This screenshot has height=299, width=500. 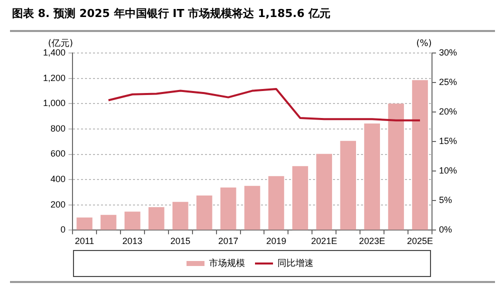 What do you see at coordinates (447, 82) in the screenshot?
I see `y2-tick-label: 25%` at bounding box center [447, 82].